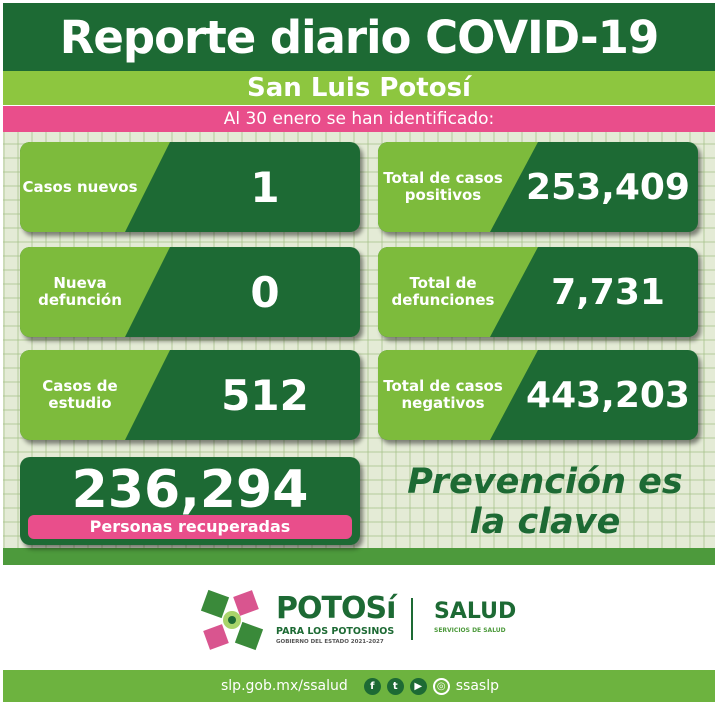 This screenshot has width=718, height=718. I want to click on card-total-defunciones: Total de defunciones 7,731, so click(538, 292).